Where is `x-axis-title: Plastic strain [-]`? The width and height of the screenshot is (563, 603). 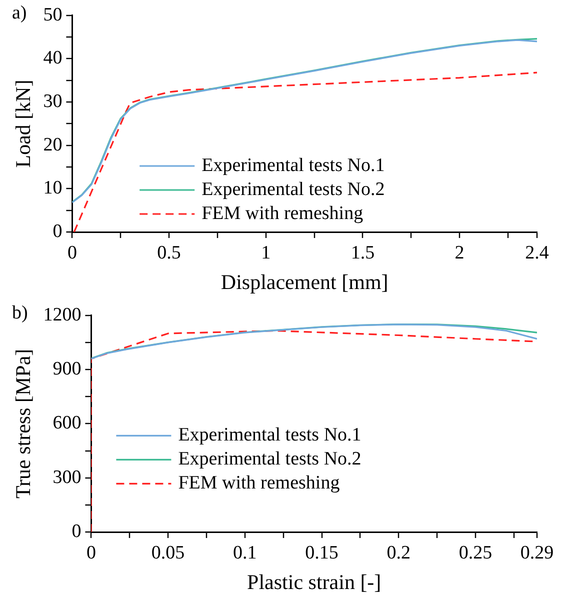 x-axis-title: Plastic strain [-] is located at coordinates (314, 582).